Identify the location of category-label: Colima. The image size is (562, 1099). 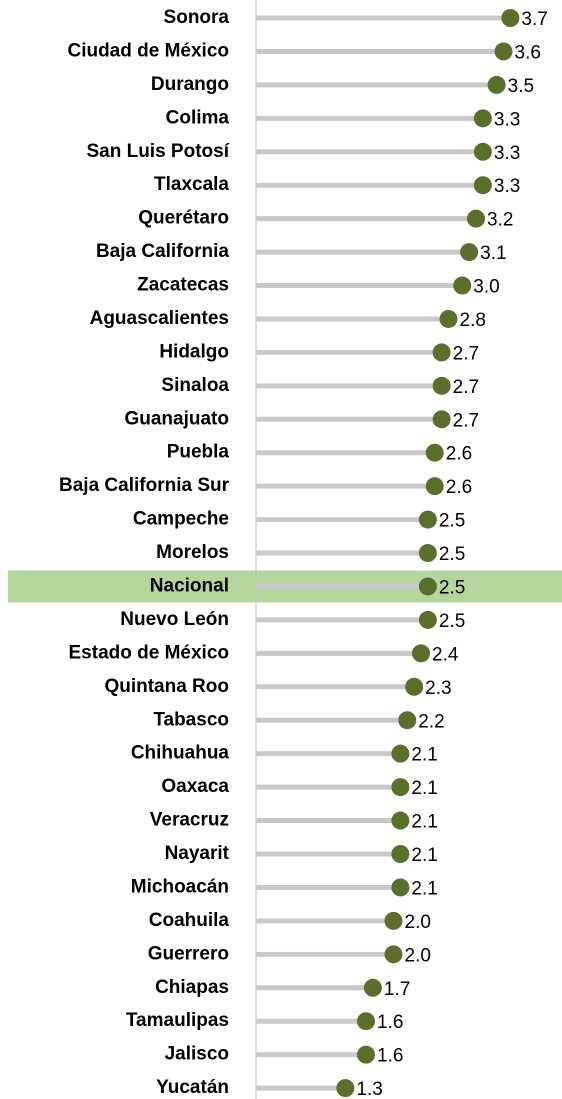
(198, 117).